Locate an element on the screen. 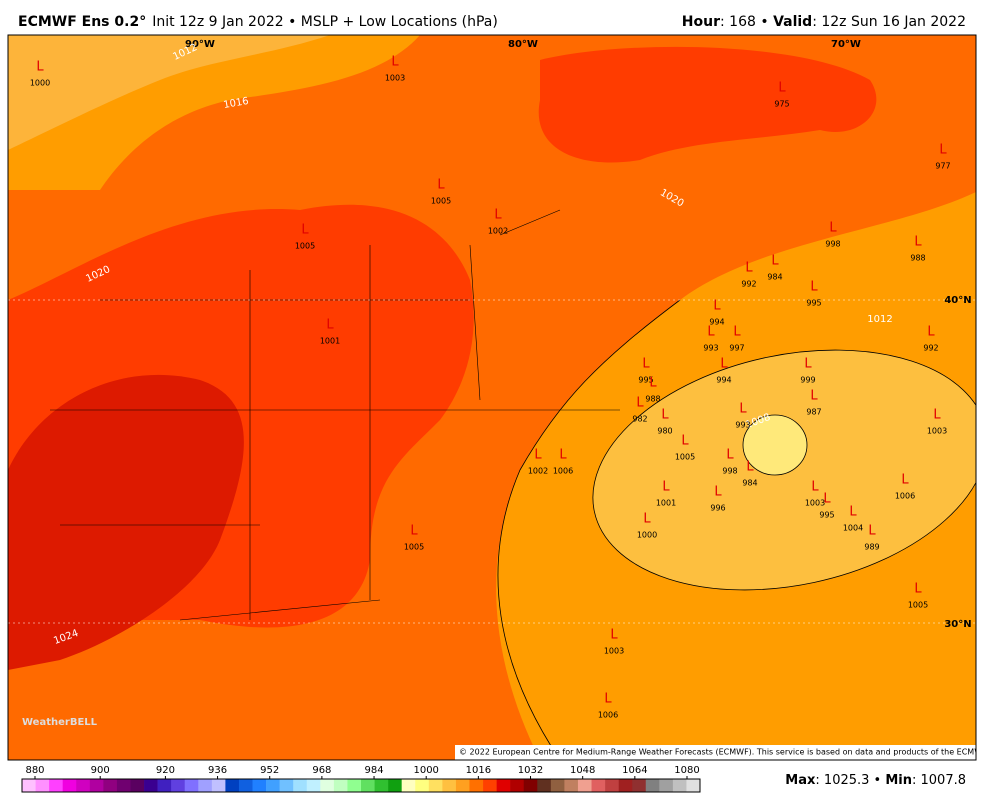 The image size is (984, 808). colorbar-tick-label: 1064 is located at coordinates (634, 770).